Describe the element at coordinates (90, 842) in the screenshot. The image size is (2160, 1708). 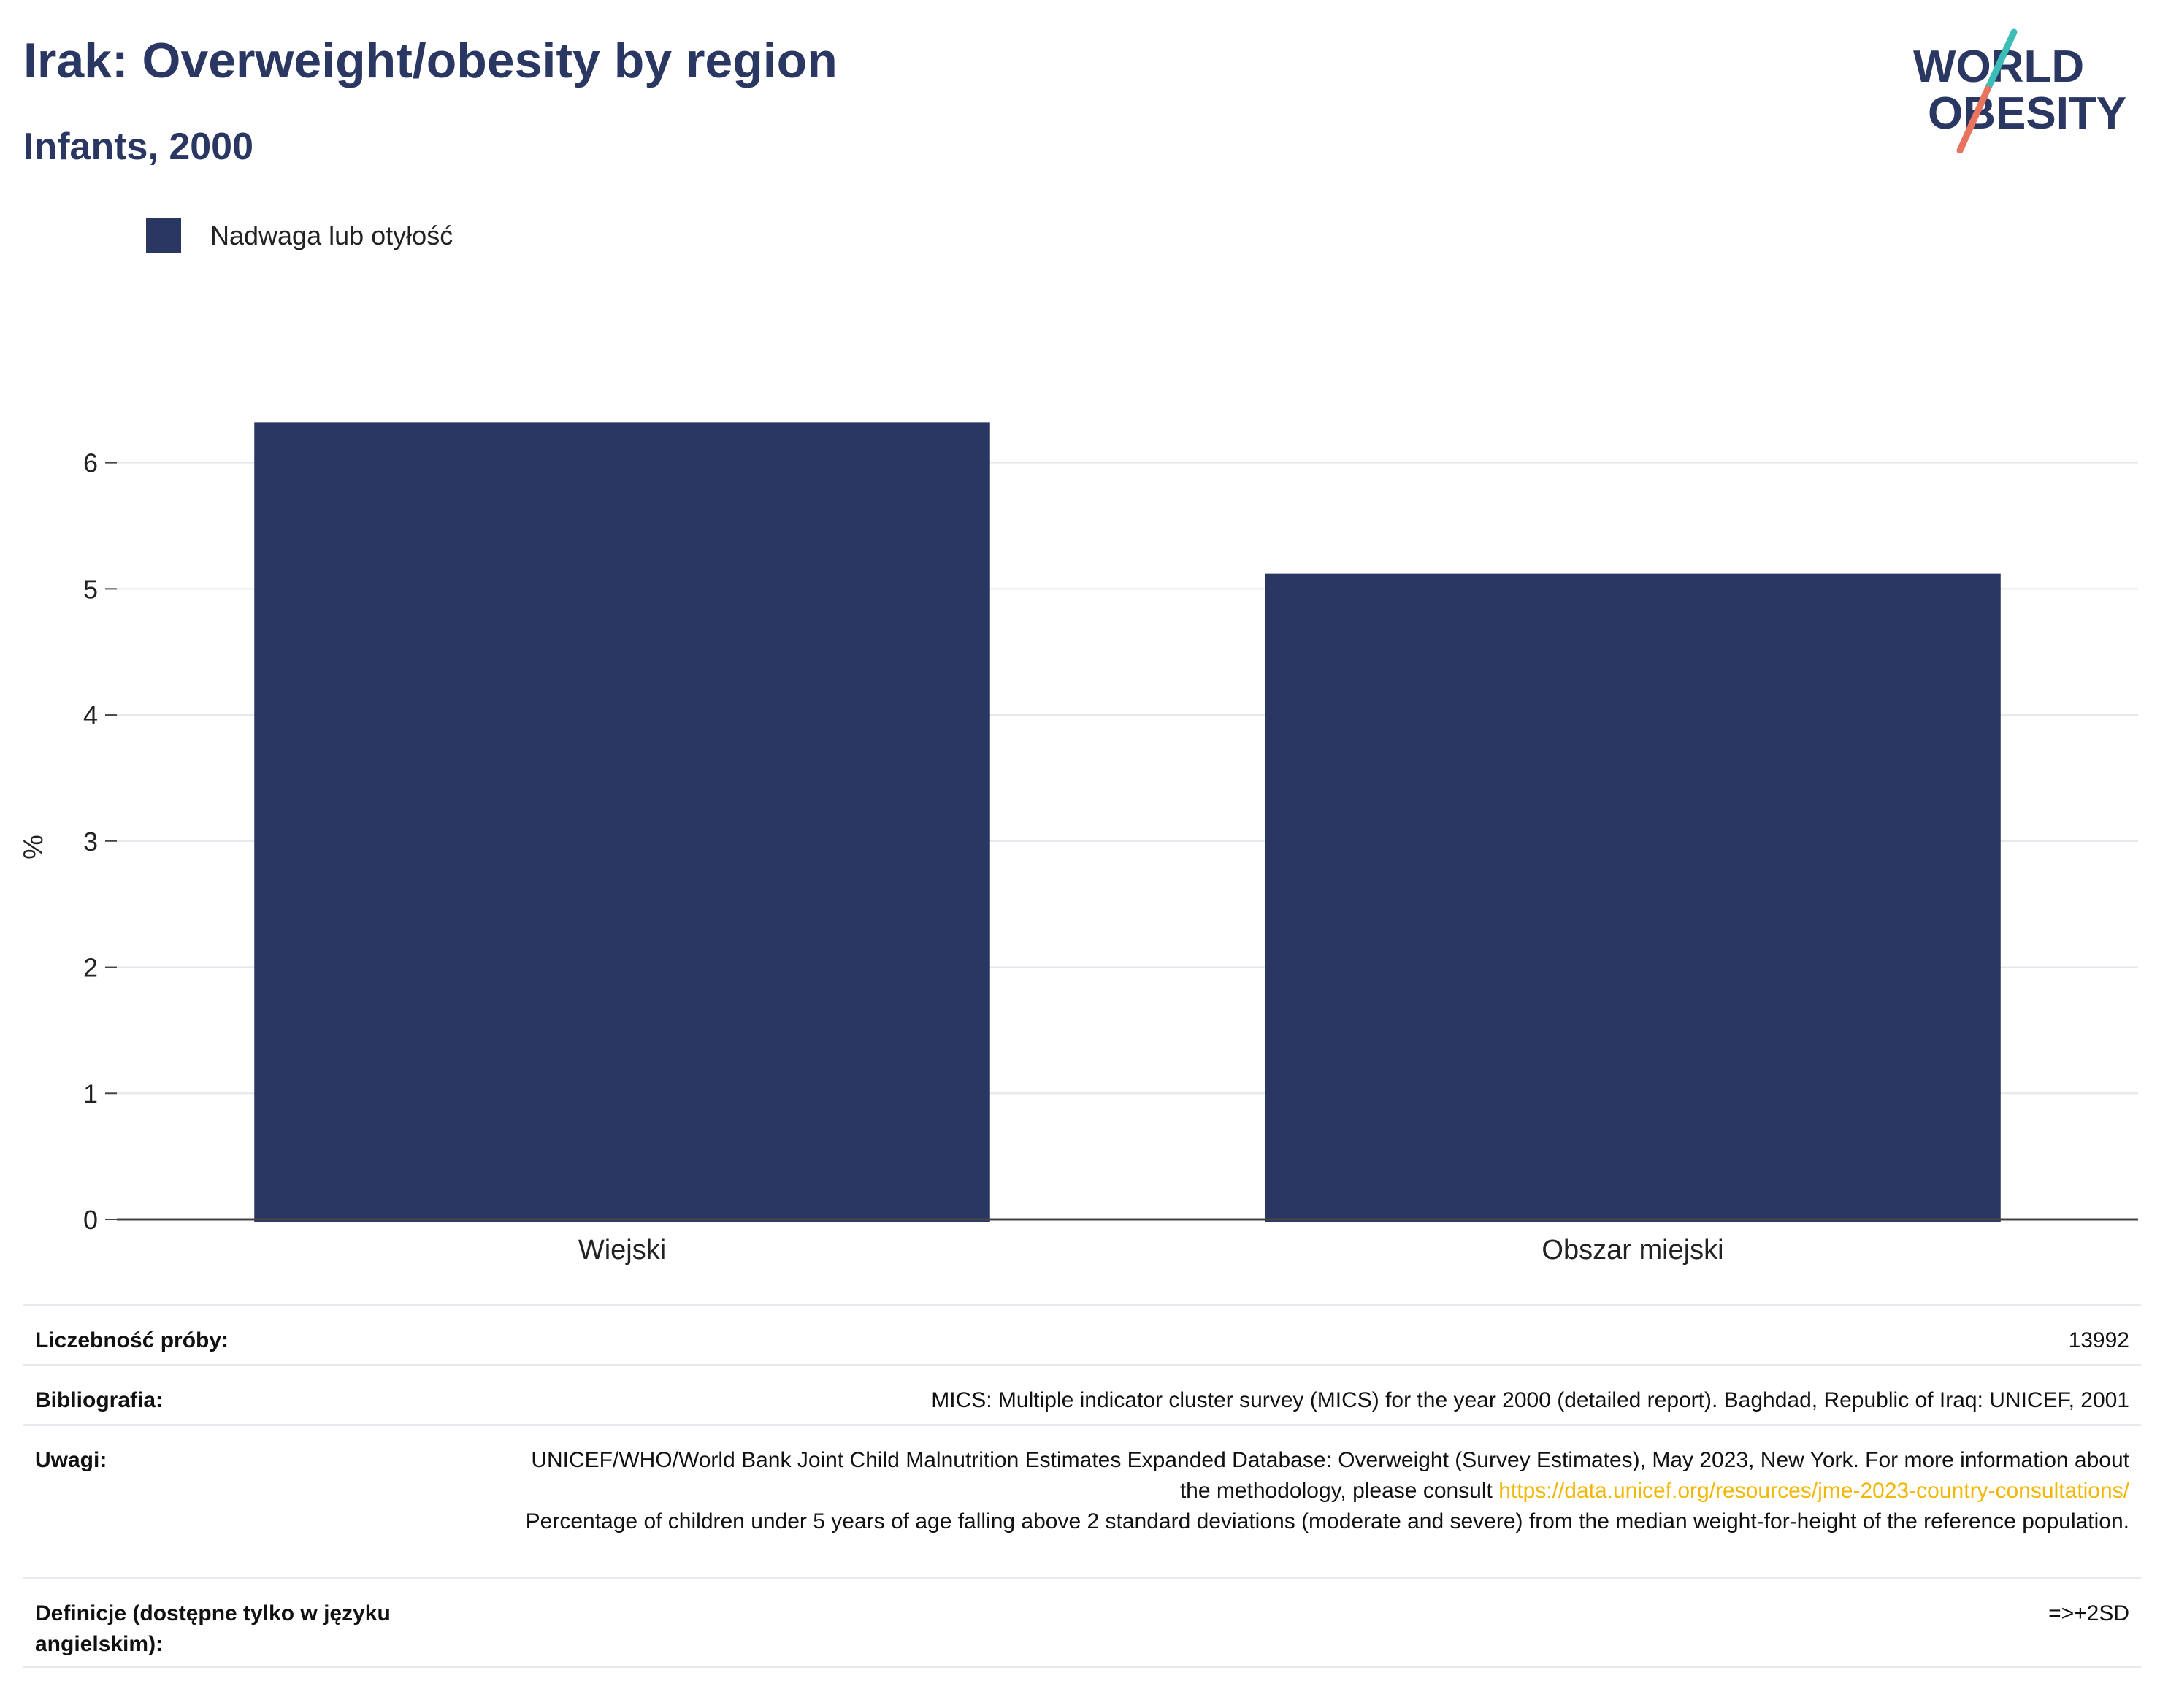
I see `y-tick-label: 3` at that location.